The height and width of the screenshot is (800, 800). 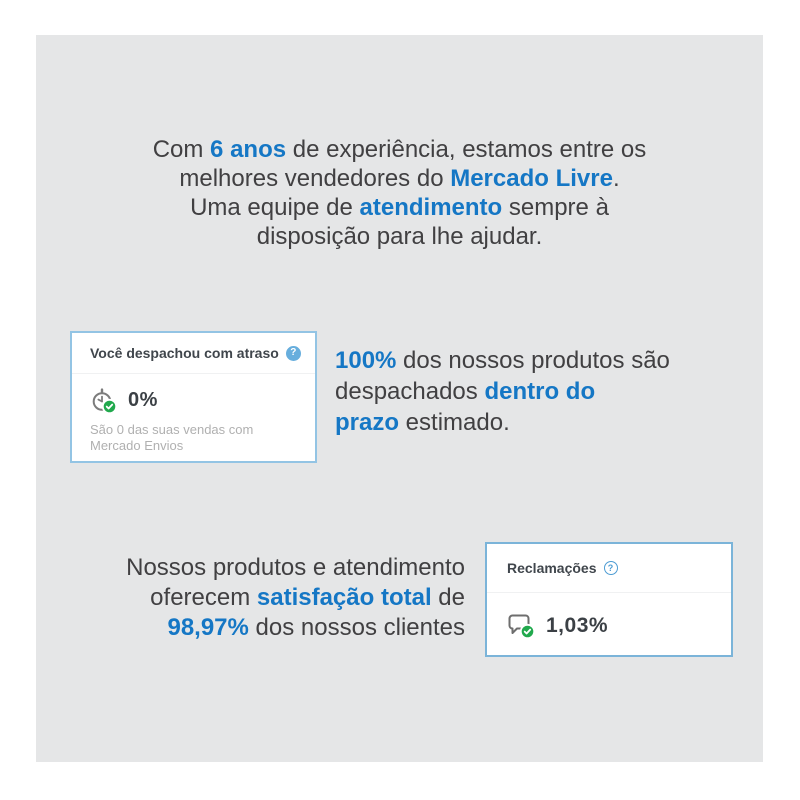 I want to click on complaints-card-title: Reclamações, so click(x=552, y=568).